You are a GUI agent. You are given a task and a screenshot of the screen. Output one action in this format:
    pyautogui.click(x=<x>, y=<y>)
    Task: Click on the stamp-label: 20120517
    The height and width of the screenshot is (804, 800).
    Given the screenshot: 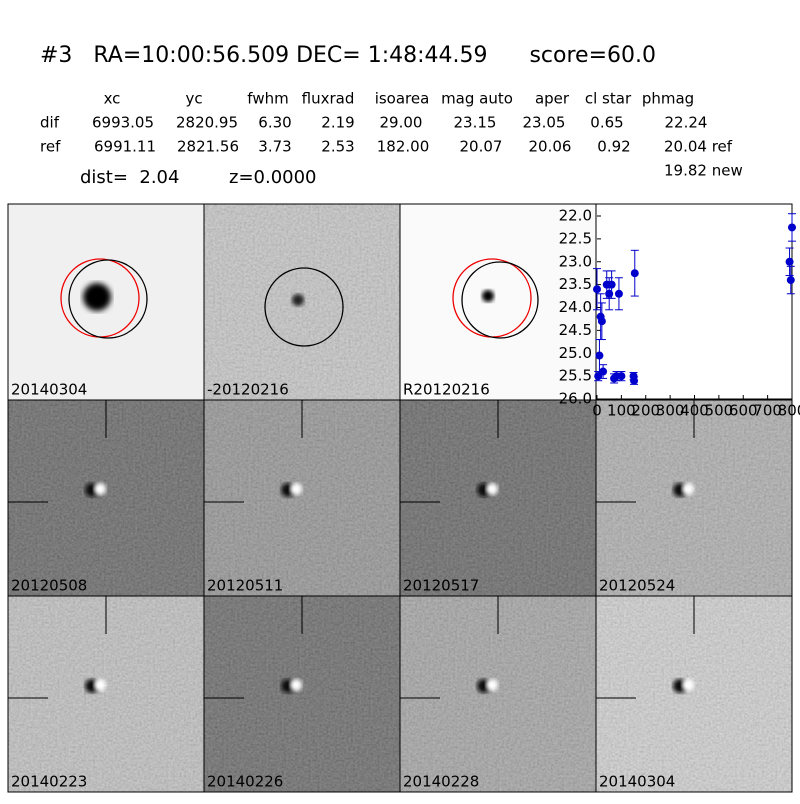 What is the action you would take?
    pyautogui.click(x=441, y=586)
    